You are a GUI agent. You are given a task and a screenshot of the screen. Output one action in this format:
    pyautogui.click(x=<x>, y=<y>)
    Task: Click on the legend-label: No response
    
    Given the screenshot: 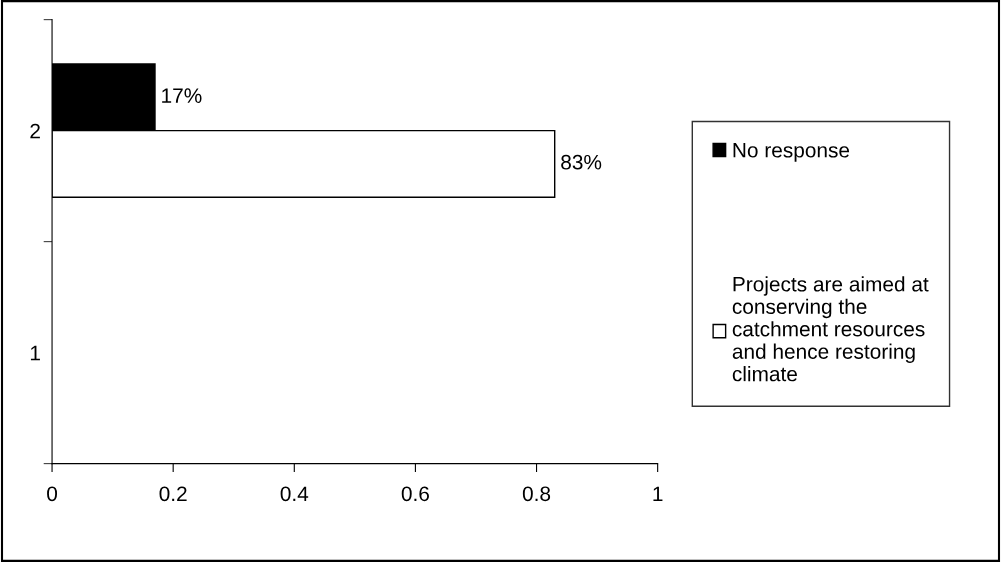 What is the action you would take?
    pyautogui.click(x=791, y=152)
    